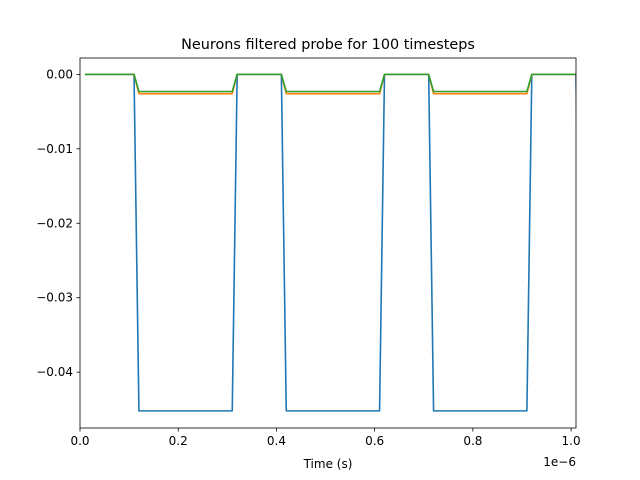 Image resolution: width=640 pixels, height=480 pixels. What do you see at coordinates (54, 223) in the screenshot?
I see `y-tick-label: −0.02` at bounding box center [54, 223].